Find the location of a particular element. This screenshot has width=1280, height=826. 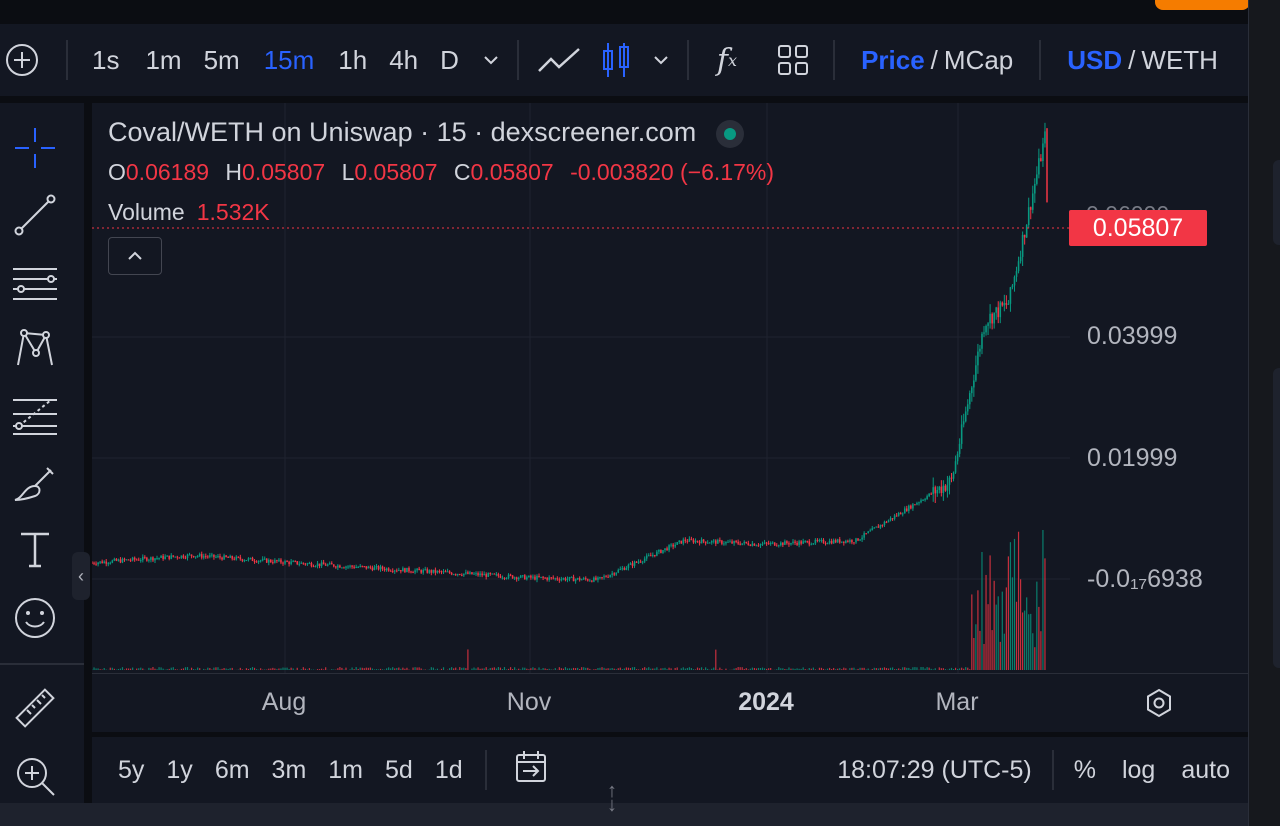

line-chart-icon is located at coordinates (559, 60).